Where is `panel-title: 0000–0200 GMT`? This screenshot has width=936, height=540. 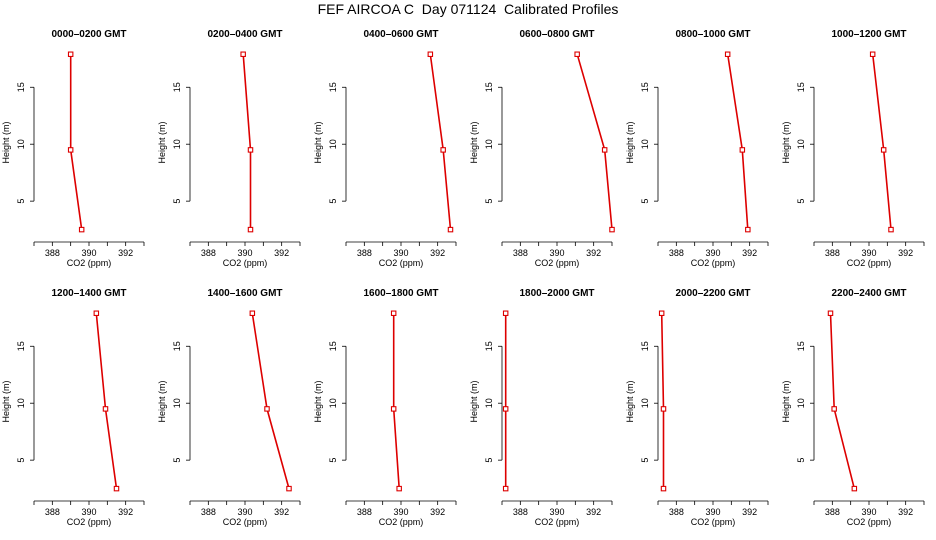 panel-title: 0000–0200 GMT is located at coordinates (88, 34).